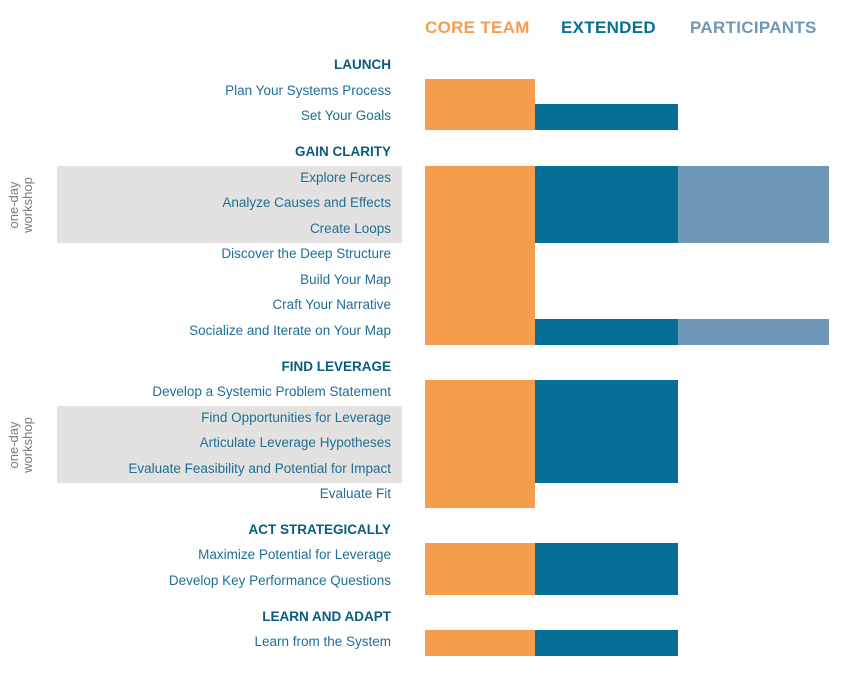  What do you see at coordinates (319, 529) in the screenshot?
I see `phase-heading: ACT STRATEGICALLY` at bounding box center [319, 529].